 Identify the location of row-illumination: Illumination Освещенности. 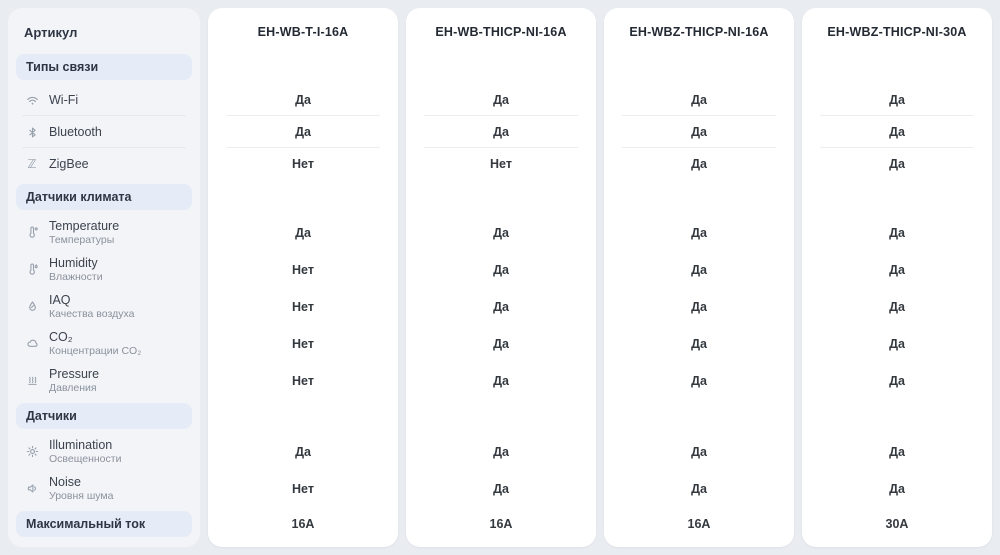
(104, 451).